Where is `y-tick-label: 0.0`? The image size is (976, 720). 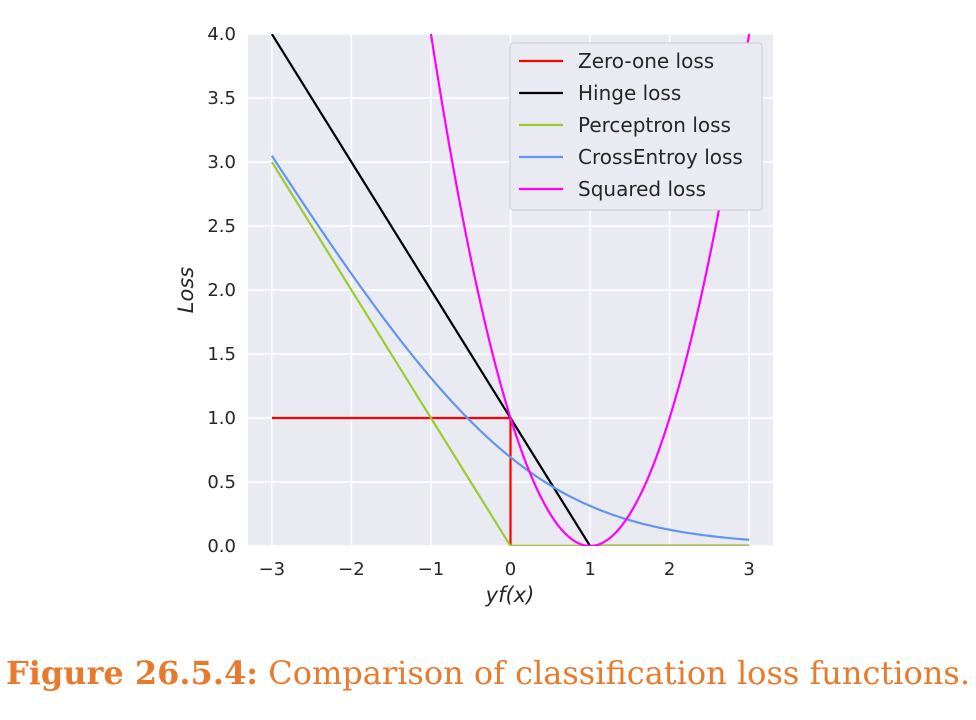
y-tick-label: 0.0 is located at coordinates (221, 546).